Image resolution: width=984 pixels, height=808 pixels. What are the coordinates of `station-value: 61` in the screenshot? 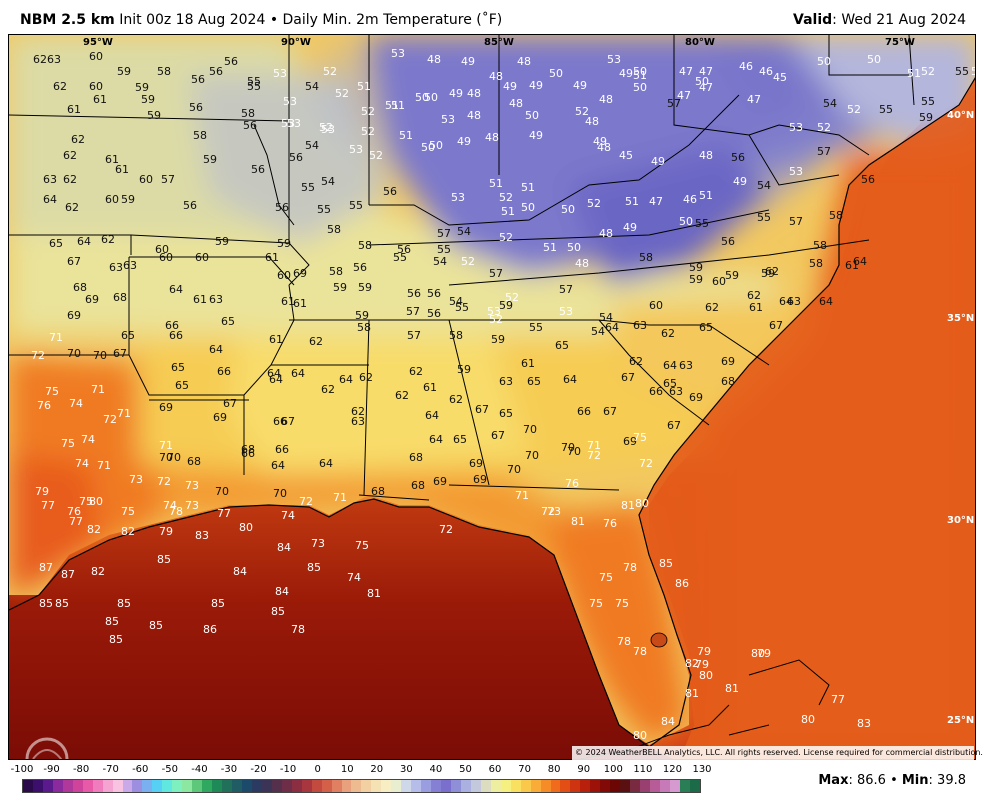 It's located at (200, 299).